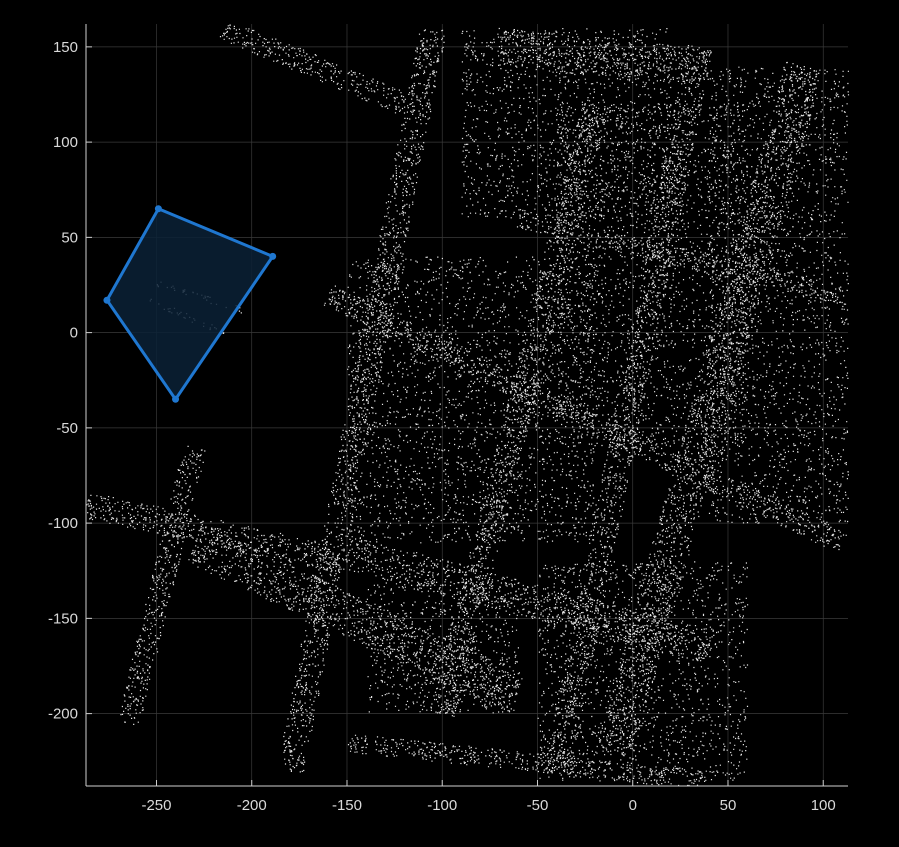 This screenshot has height=847, width=899. What do you see at coordinates (488, 797) in the screenshot?
I see `x-axis-ticks: -250 -200 -150 -100 -50 0 50 100` at bounding box center [488, 797].